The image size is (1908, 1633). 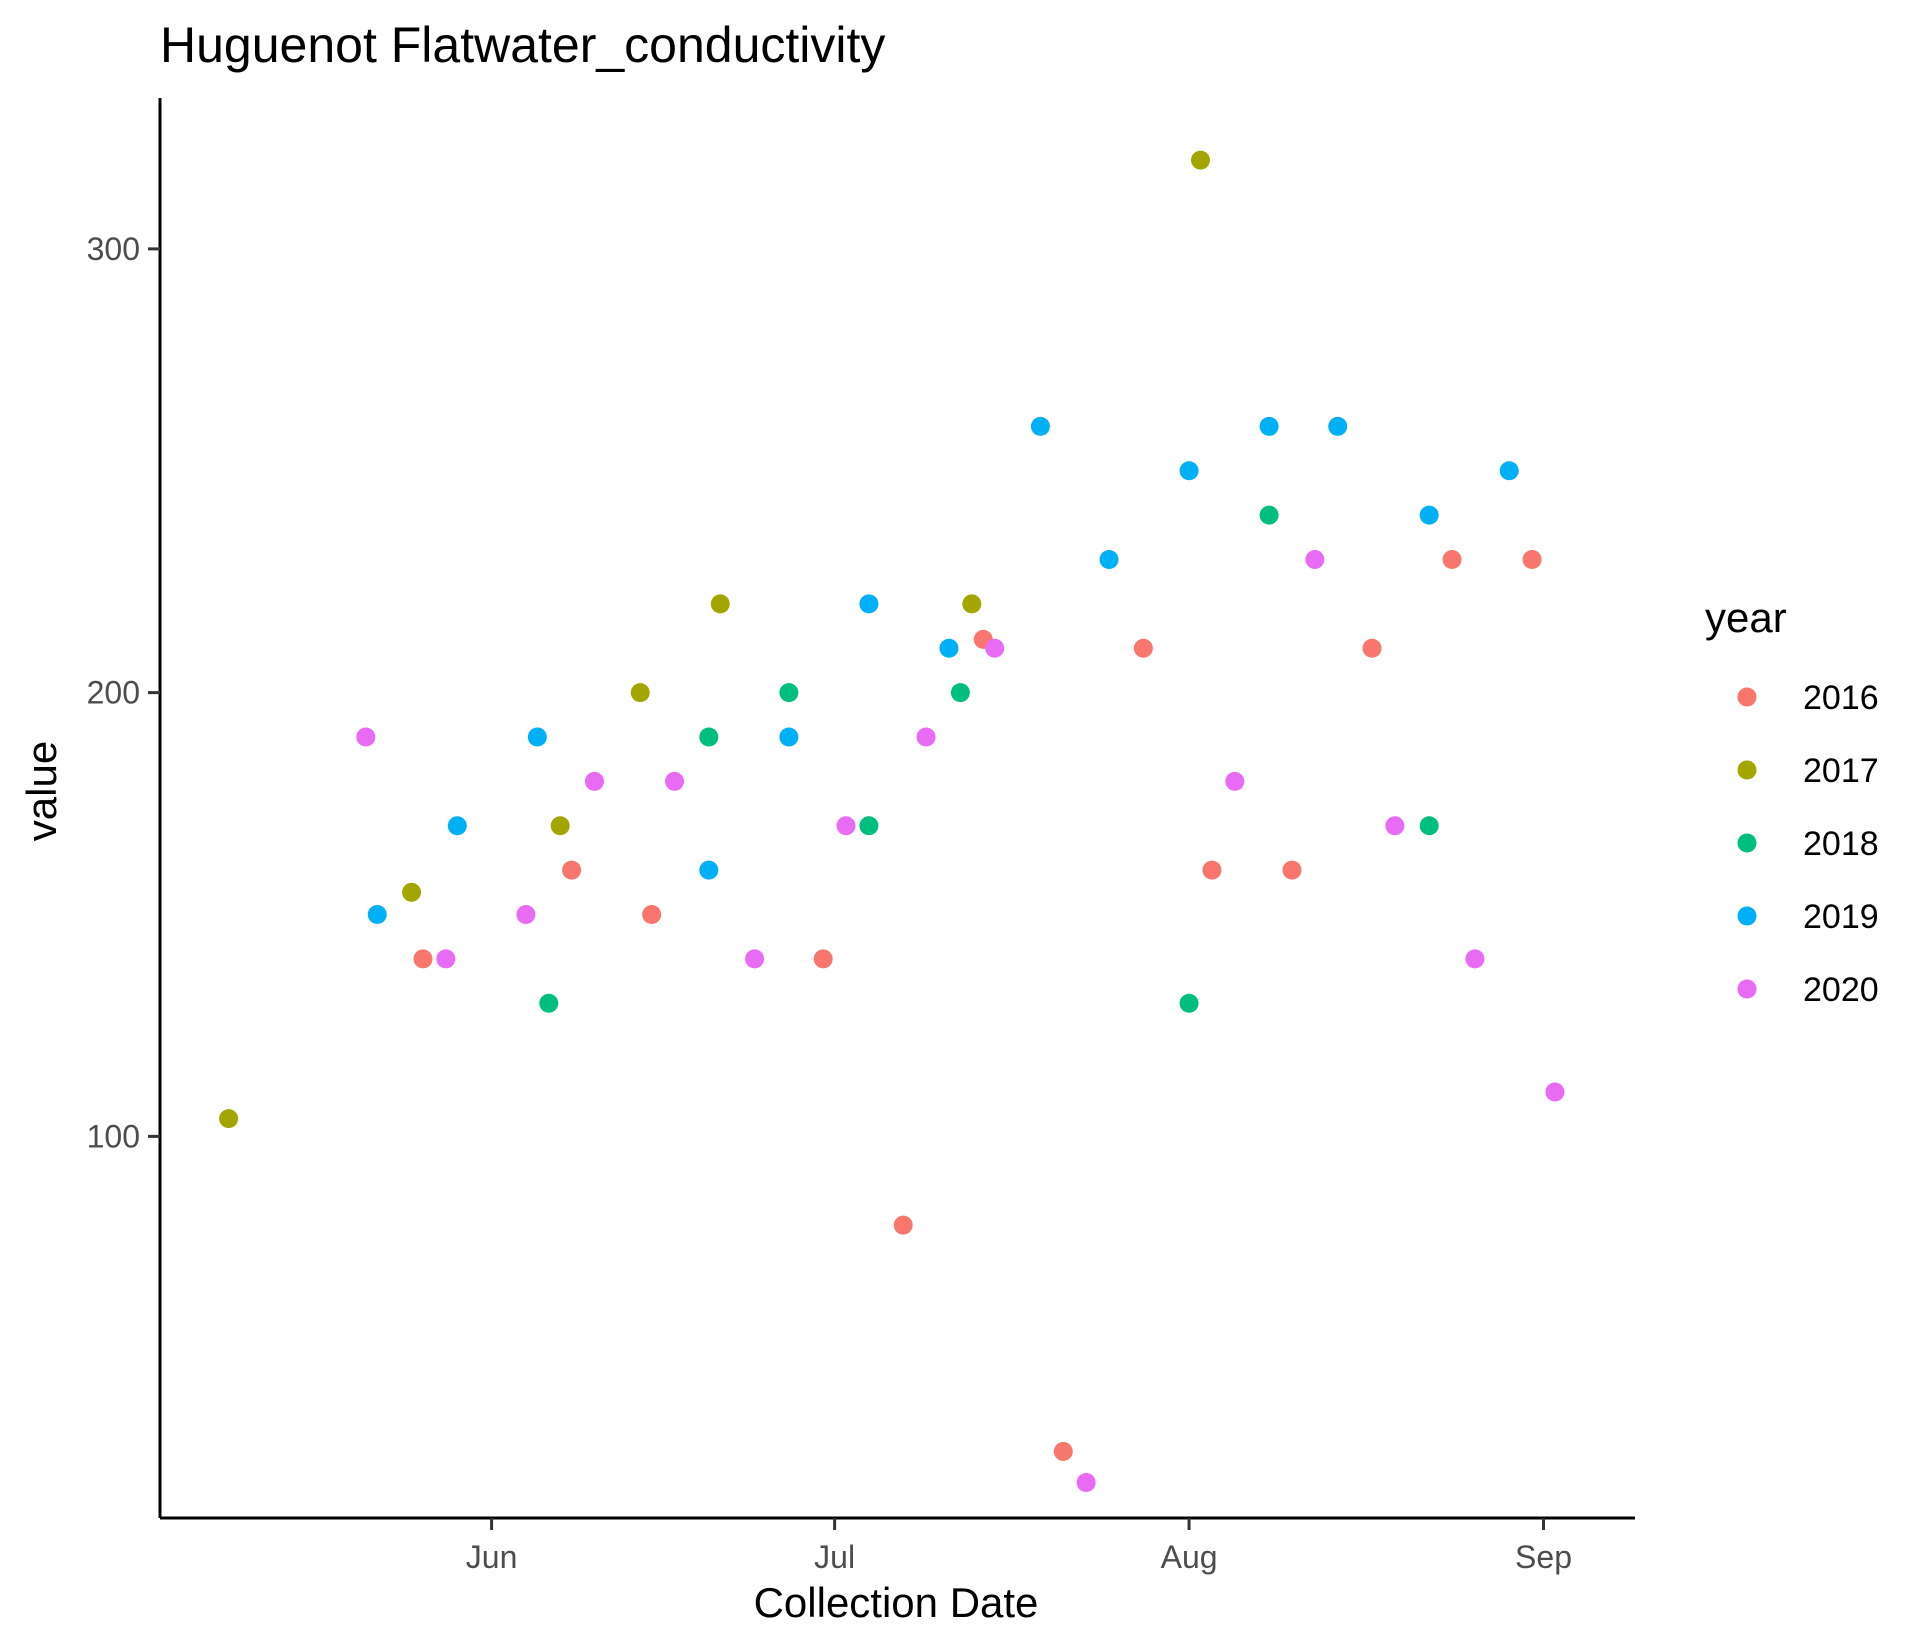 What do you see at coordinates (1841, 990) in the screenshot?
I see `legend-label-2020: 2020` at bounding box center [1841, 990].